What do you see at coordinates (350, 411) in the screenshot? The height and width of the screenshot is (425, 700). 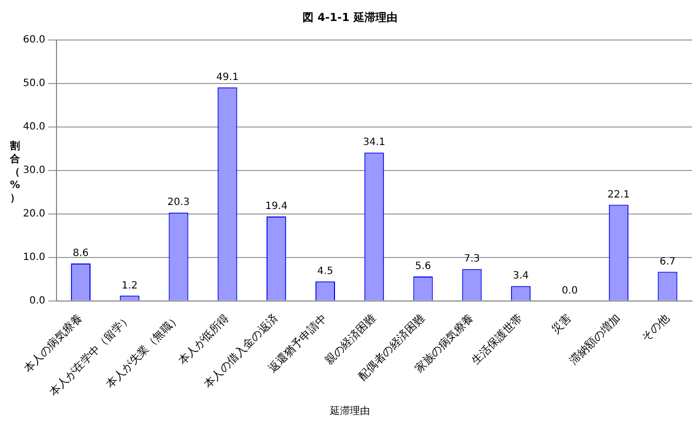 I see `x-axis-title: 延滞理由` at bounding box center [350, 411].